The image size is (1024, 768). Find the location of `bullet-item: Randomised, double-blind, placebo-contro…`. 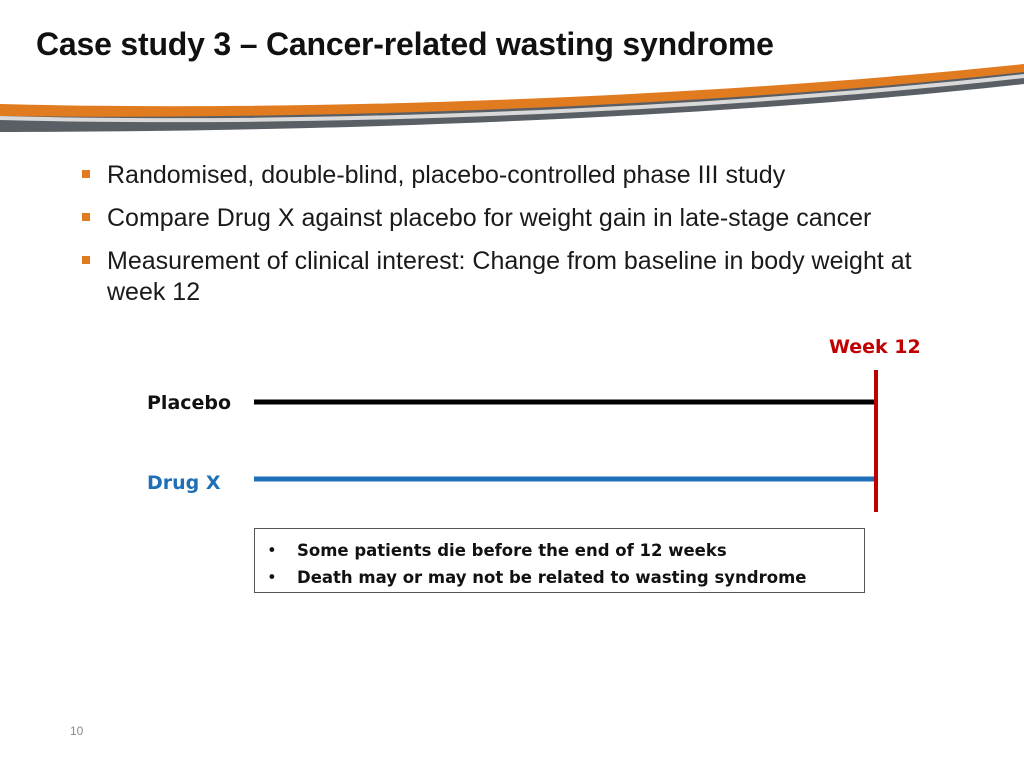

bullet-item: Randomised, double-blind, placebo-contro… is located at coordinates (497, 175).